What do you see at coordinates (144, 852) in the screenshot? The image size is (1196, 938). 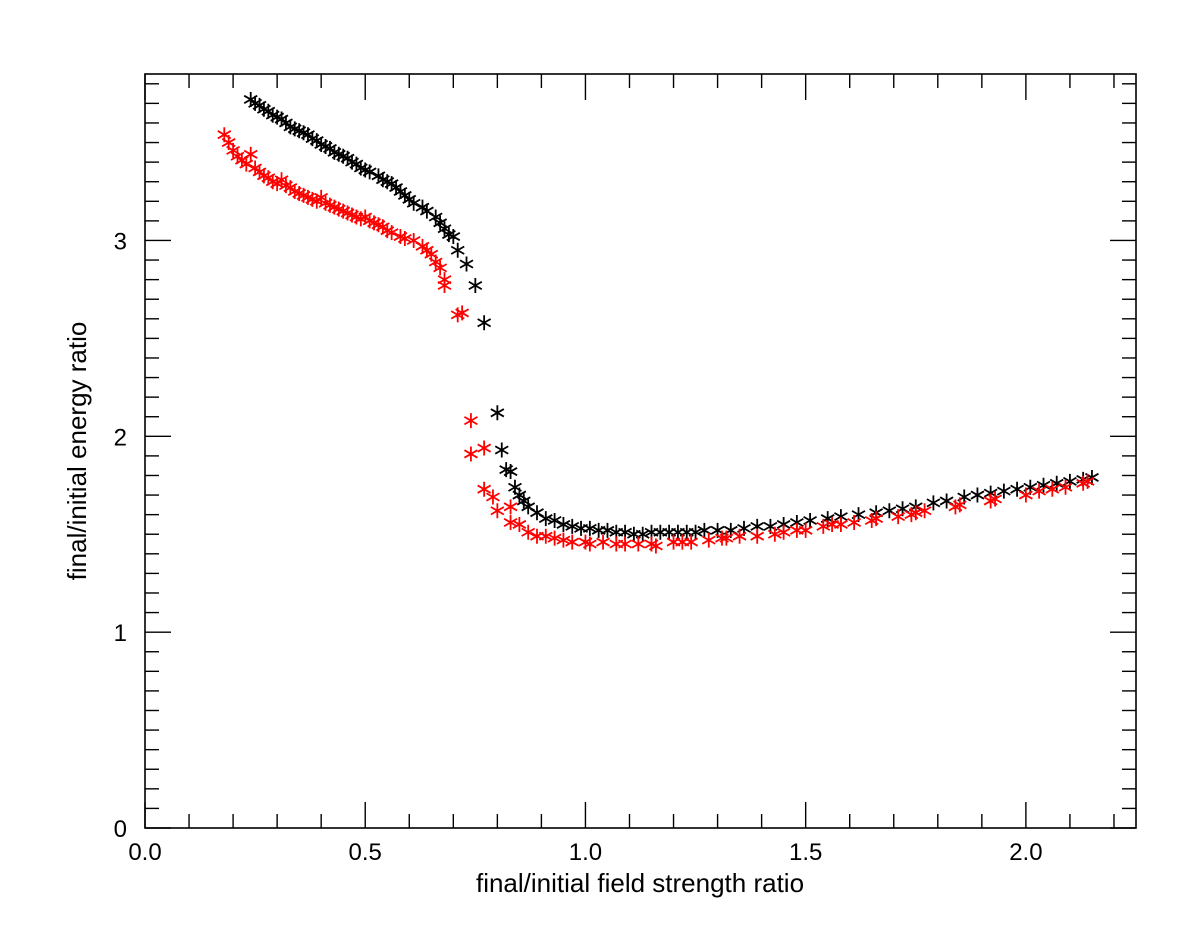 I see `x-tick-label: 0.0` at bounding box center [144, 852].